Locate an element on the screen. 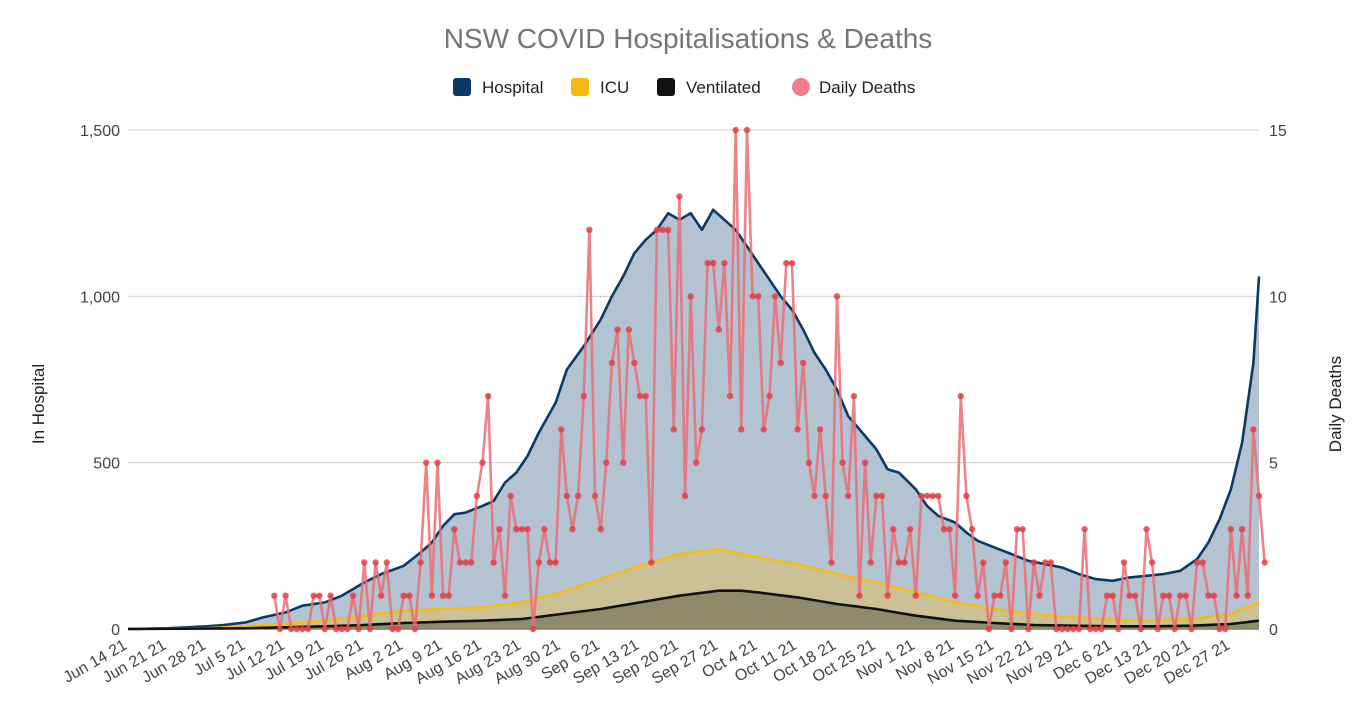 The image size is (1369, 709). legend: Hospital ICU Ventilated Daily Deaths is located at coordinates (684, 87).